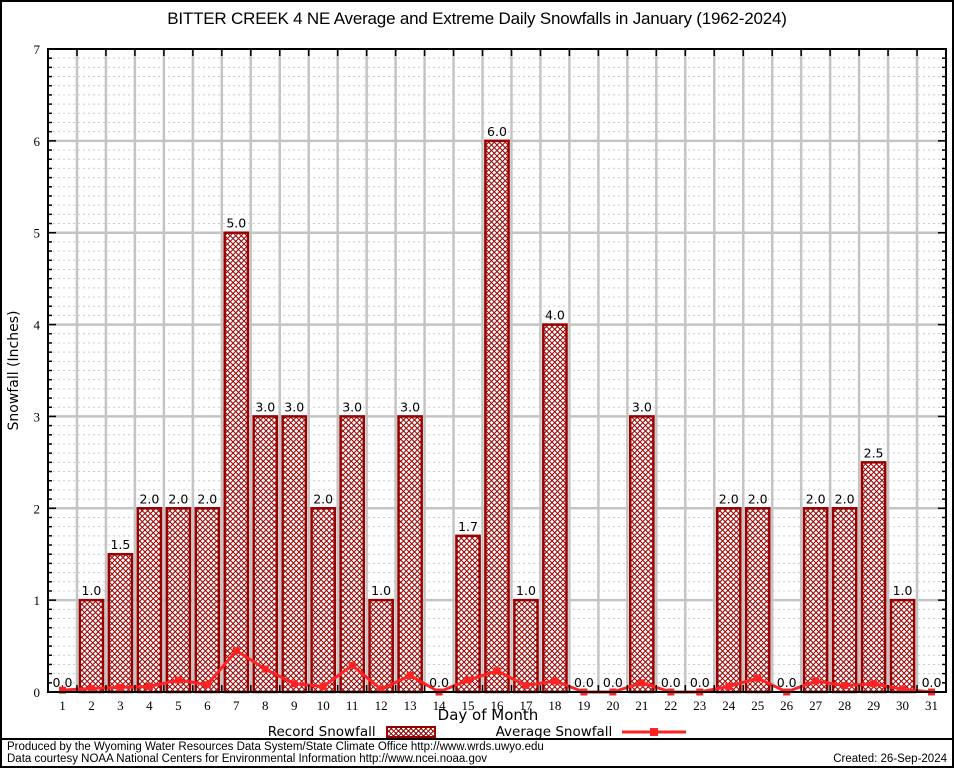  Describe the element at coordinates (14, 371) in the screenshot. I see `y-axis-label: Snowfall (Inches)` at that location.